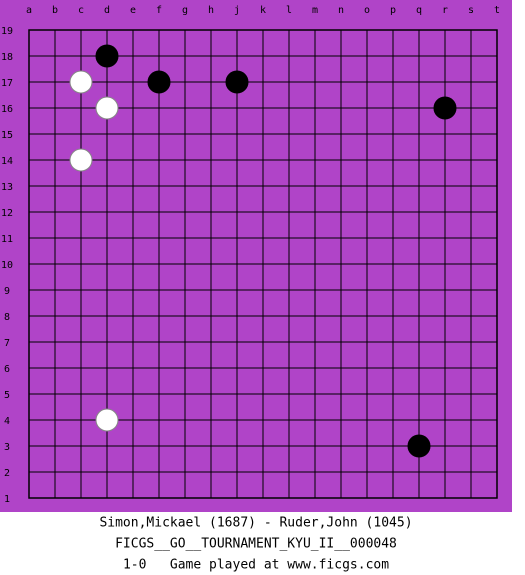  What do you see at coordinates (7, 447) in the screenshot?
I see `row-label: 3` at bounding box center [7, 447].